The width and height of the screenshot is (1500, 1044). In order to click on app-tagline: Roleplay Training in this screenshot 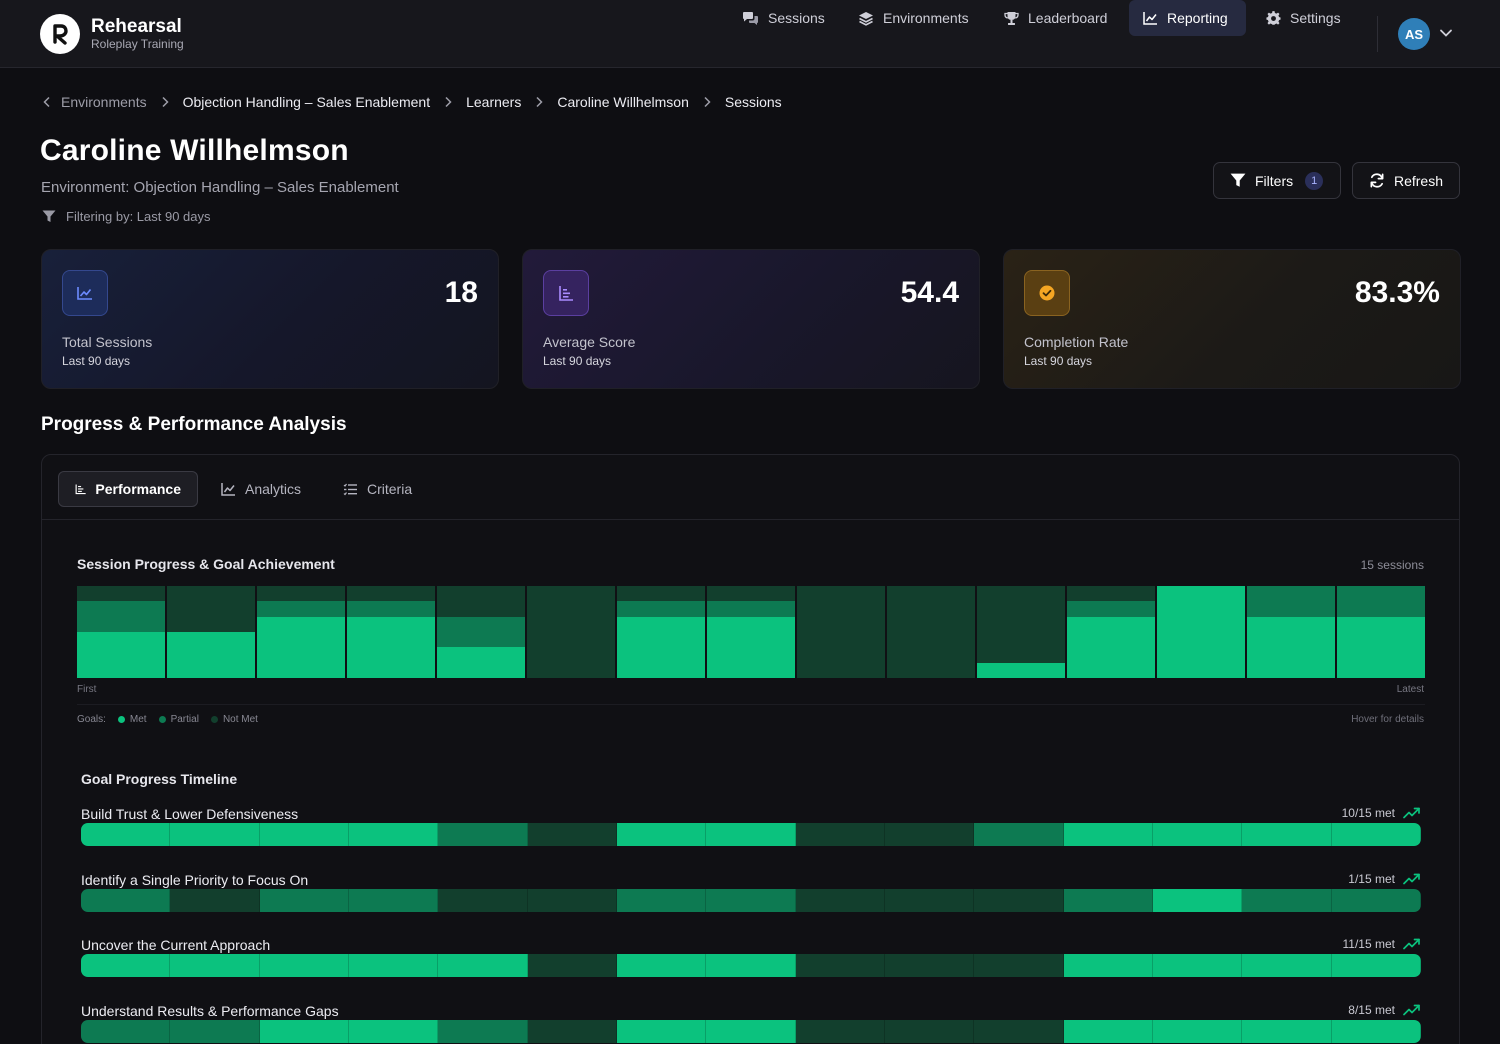, I will do `click(137, 44)`.